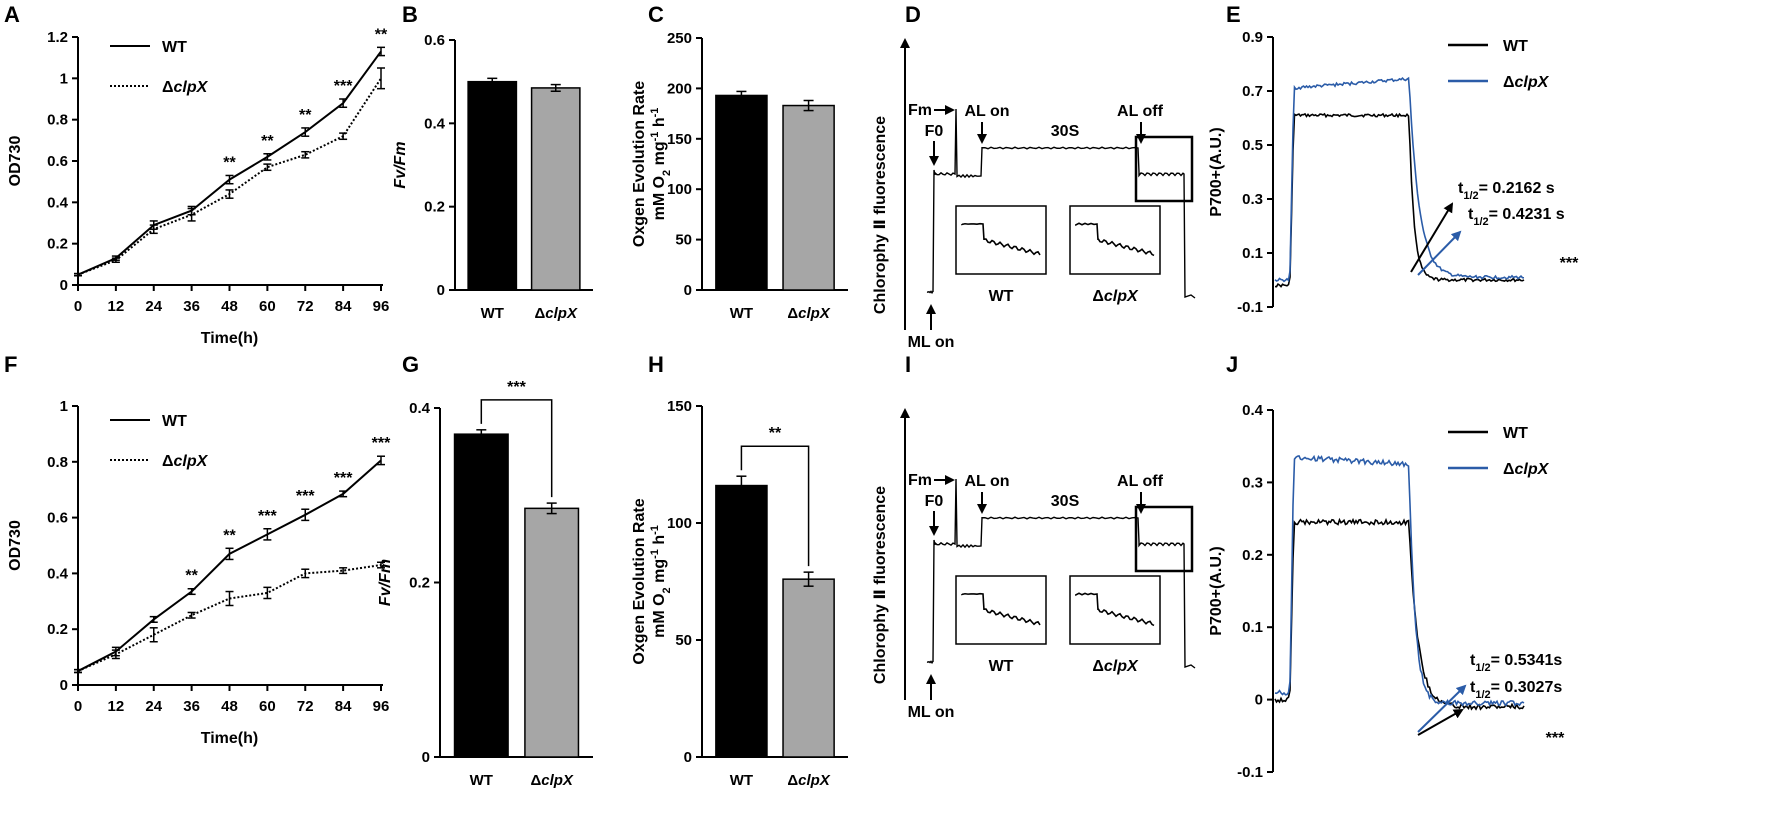  Describe the element at coordinates (1233, 14) in the screenshot. I see `panel-label: E` at that location.